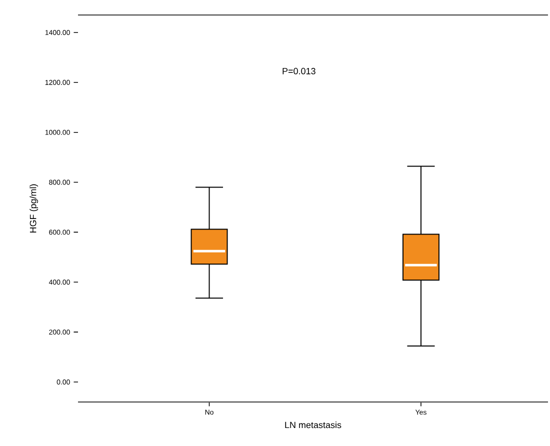 This screenshot has height=446, width=550. Describe the element at coordinates (299, 71) in the screenshot. I see `annotation: P=0.013` at that location.